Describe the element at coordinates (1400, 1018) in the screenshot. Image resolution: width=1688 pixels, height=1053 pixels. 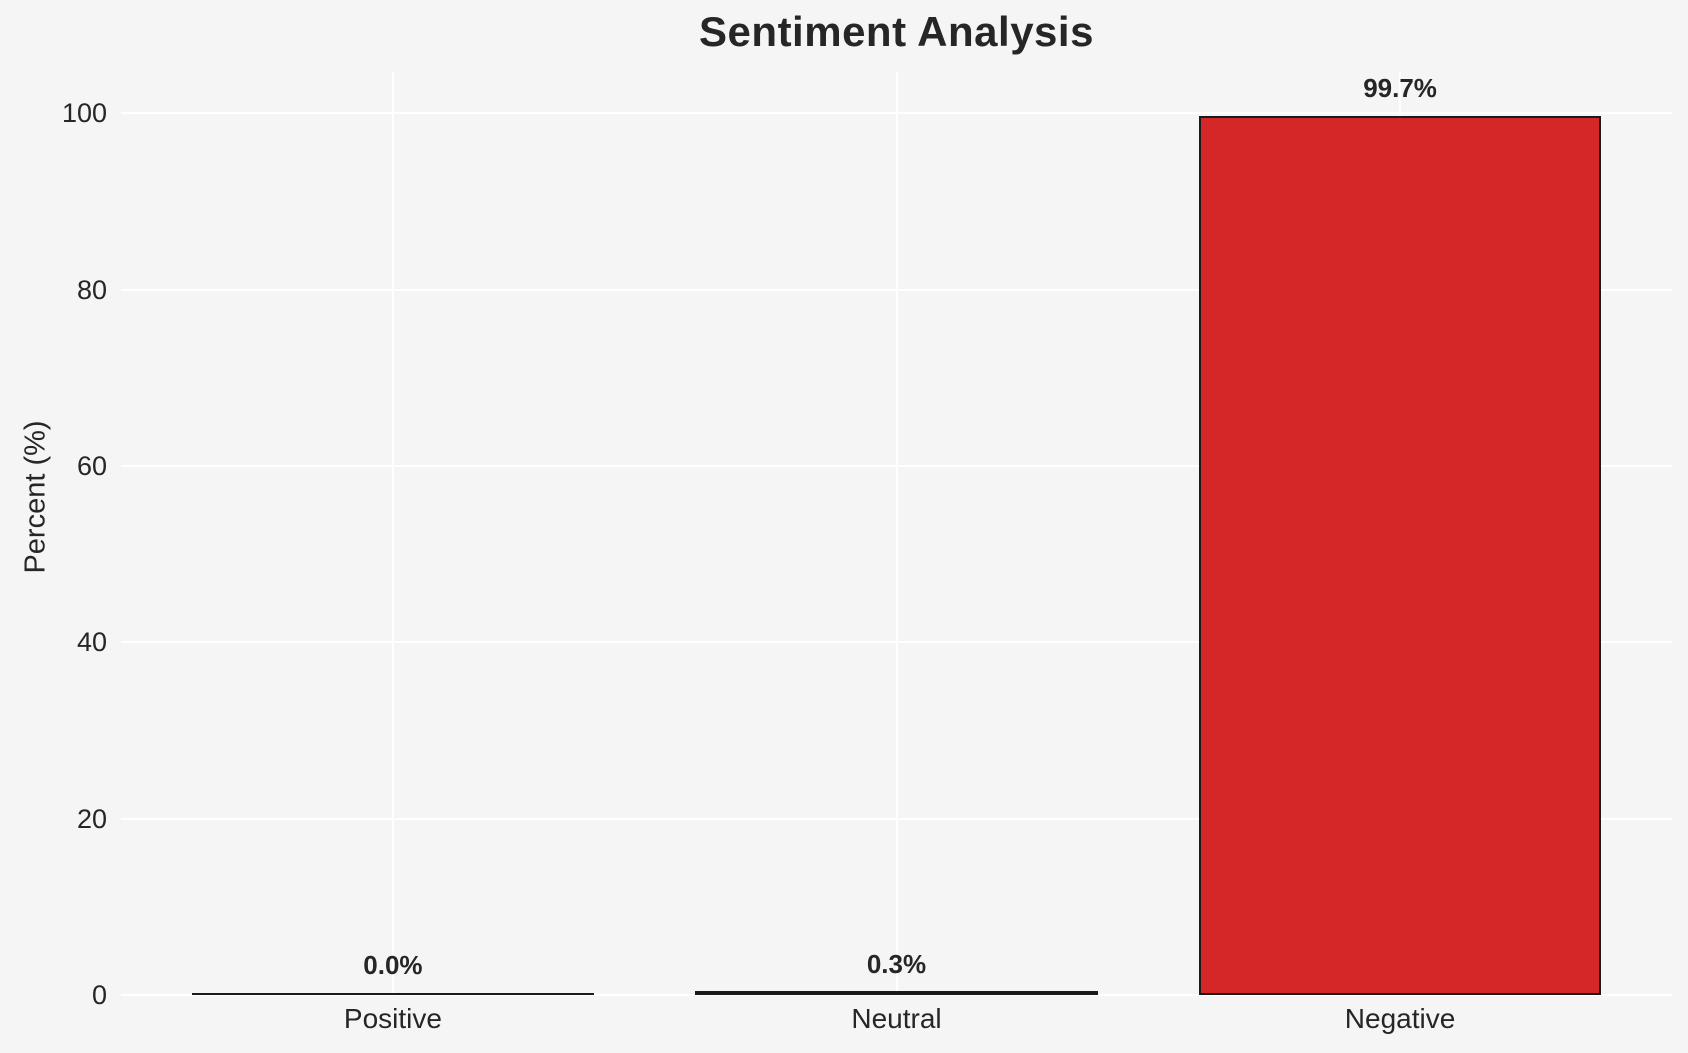
I see `x-tick-label-negative: Negative` at that location.